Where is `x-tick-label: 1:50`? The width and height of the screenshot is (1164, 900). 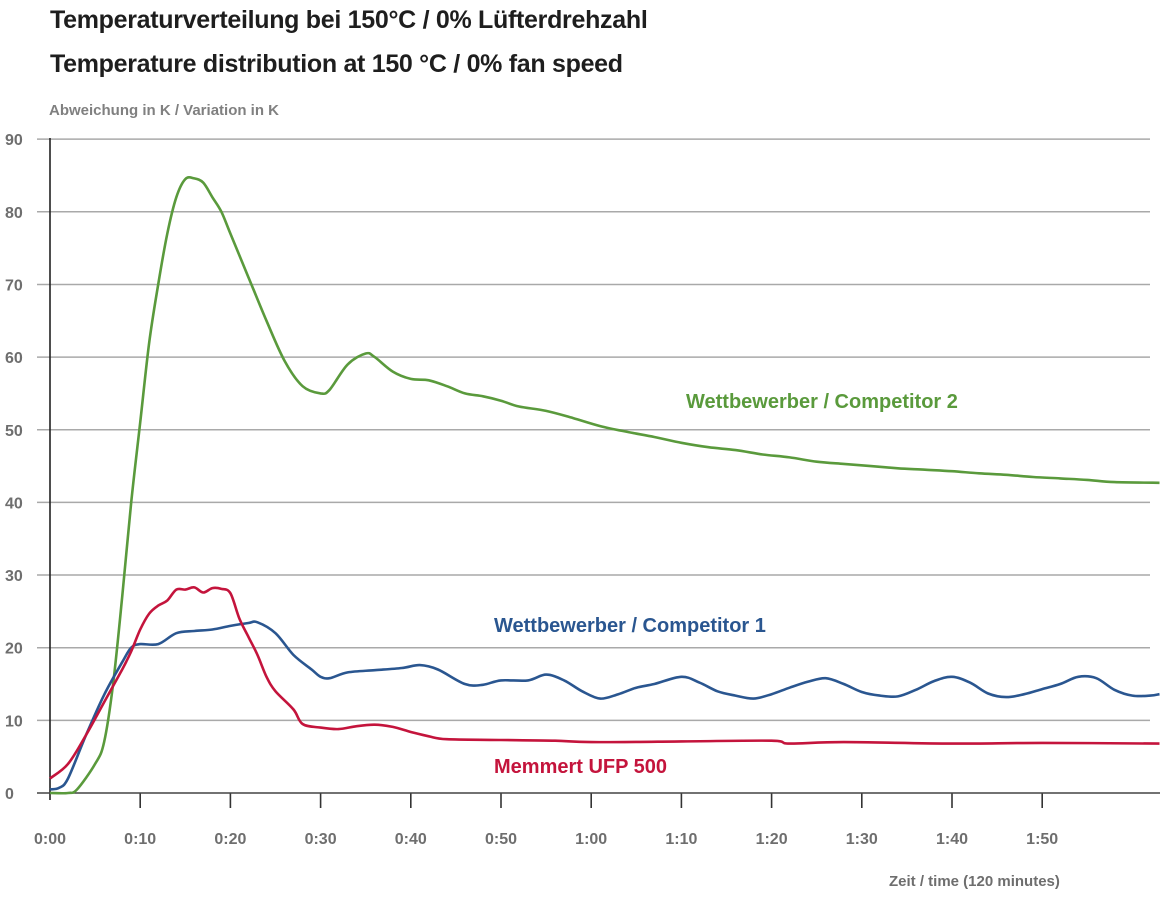 x-tick-label: 1:50 is located at coordinates (1042, 839).